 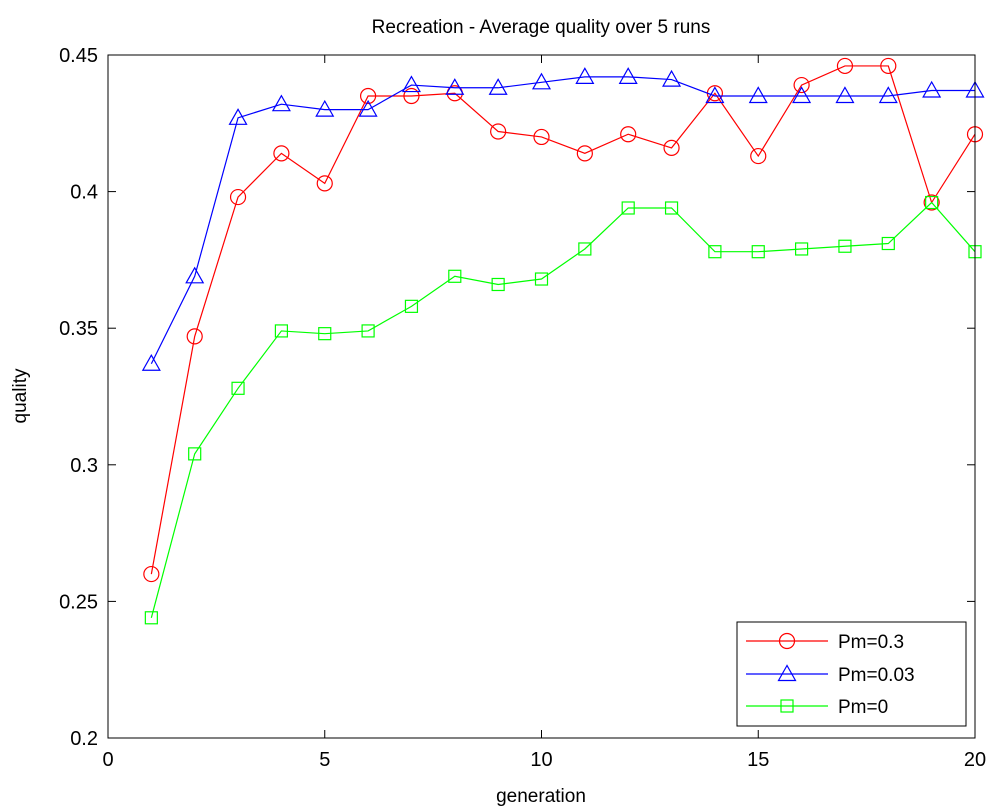 What do you see at coordinates (84, 193) in the screenshot?
I see `y-tick-label: 0.4` at bounding box center [84, 193].